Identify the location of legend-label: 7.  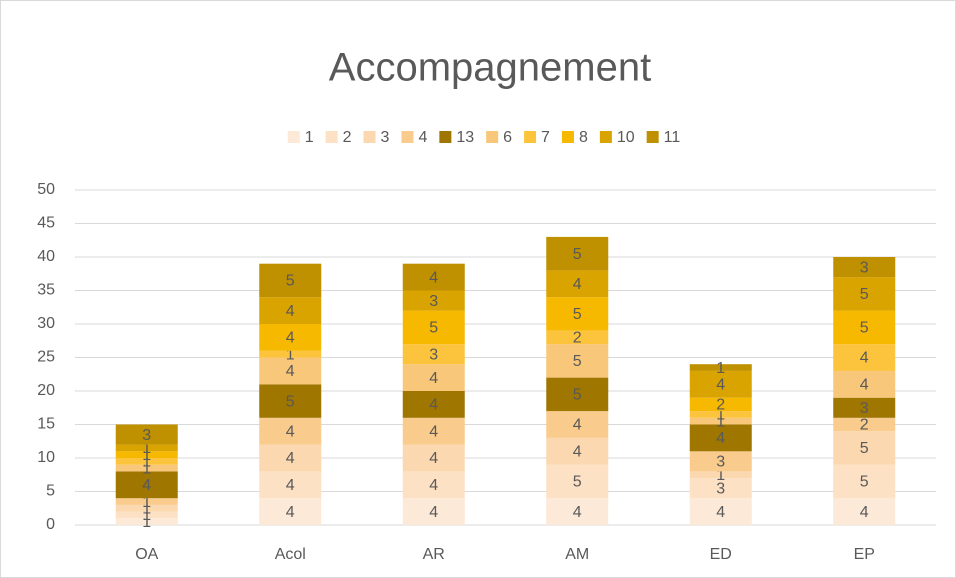
(545, 137).